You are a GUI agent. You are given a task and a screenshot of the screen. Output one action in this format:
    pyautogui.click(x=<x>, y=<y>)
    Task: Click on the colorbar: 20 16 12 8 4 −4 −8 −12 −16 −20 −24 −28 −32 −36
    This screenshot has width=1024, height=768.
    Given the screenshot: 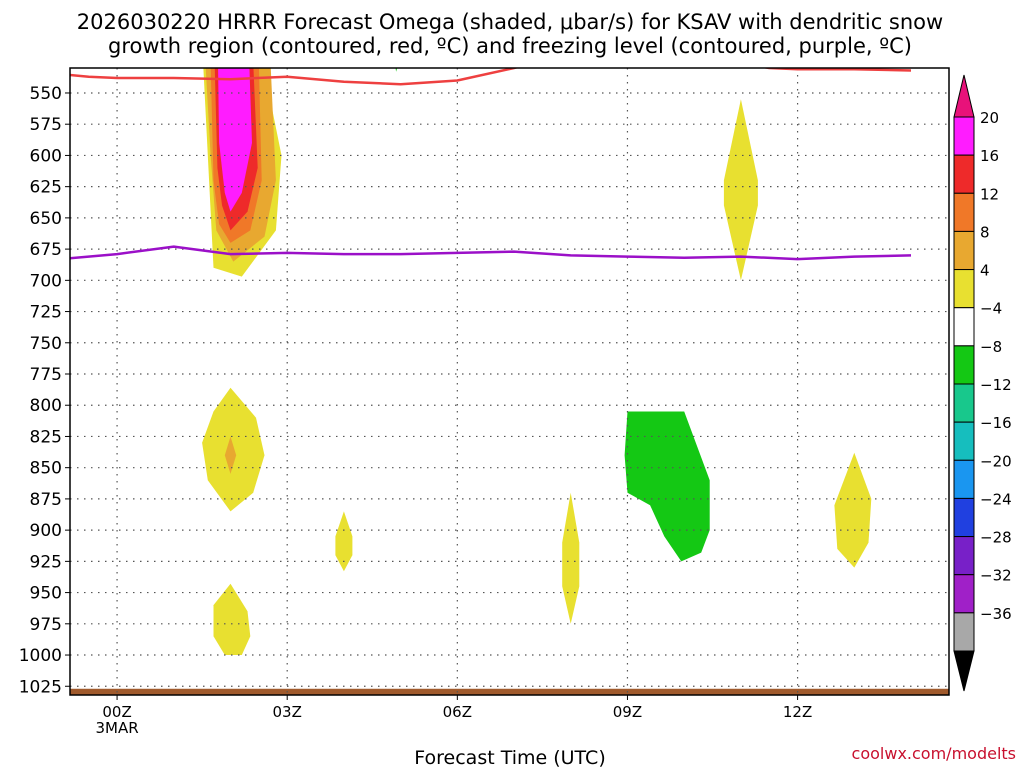 What is the action you would take?
    pyautogui.click(x=982, y=383)
    